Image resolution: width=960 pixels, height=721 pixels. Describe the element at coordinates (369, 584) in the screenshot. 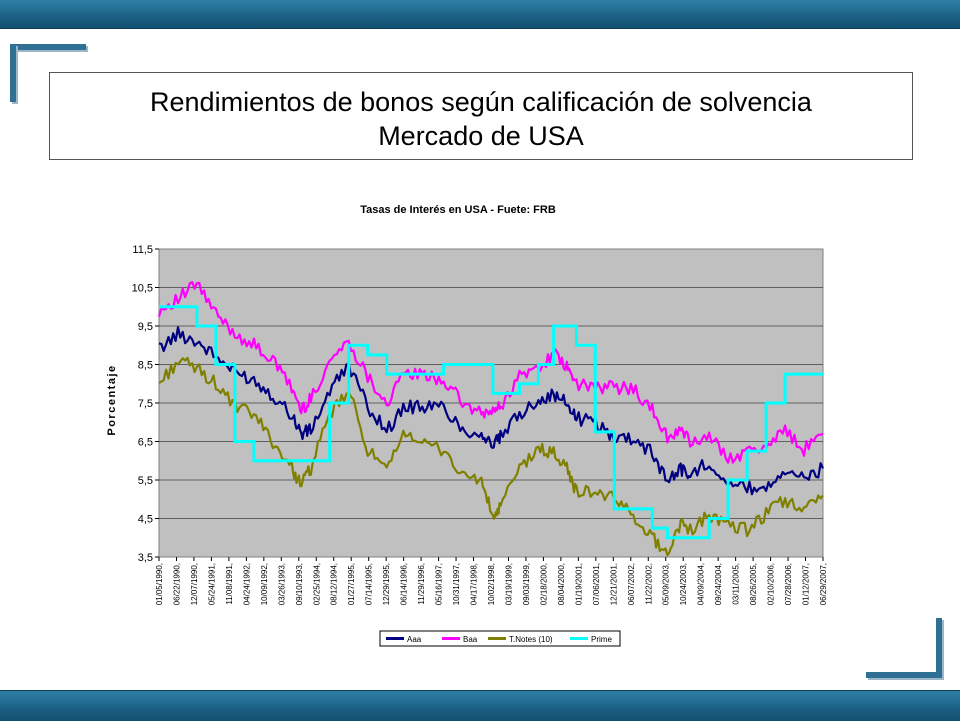

I see `x-tick-label-12: 07/14/1995,` at that location.